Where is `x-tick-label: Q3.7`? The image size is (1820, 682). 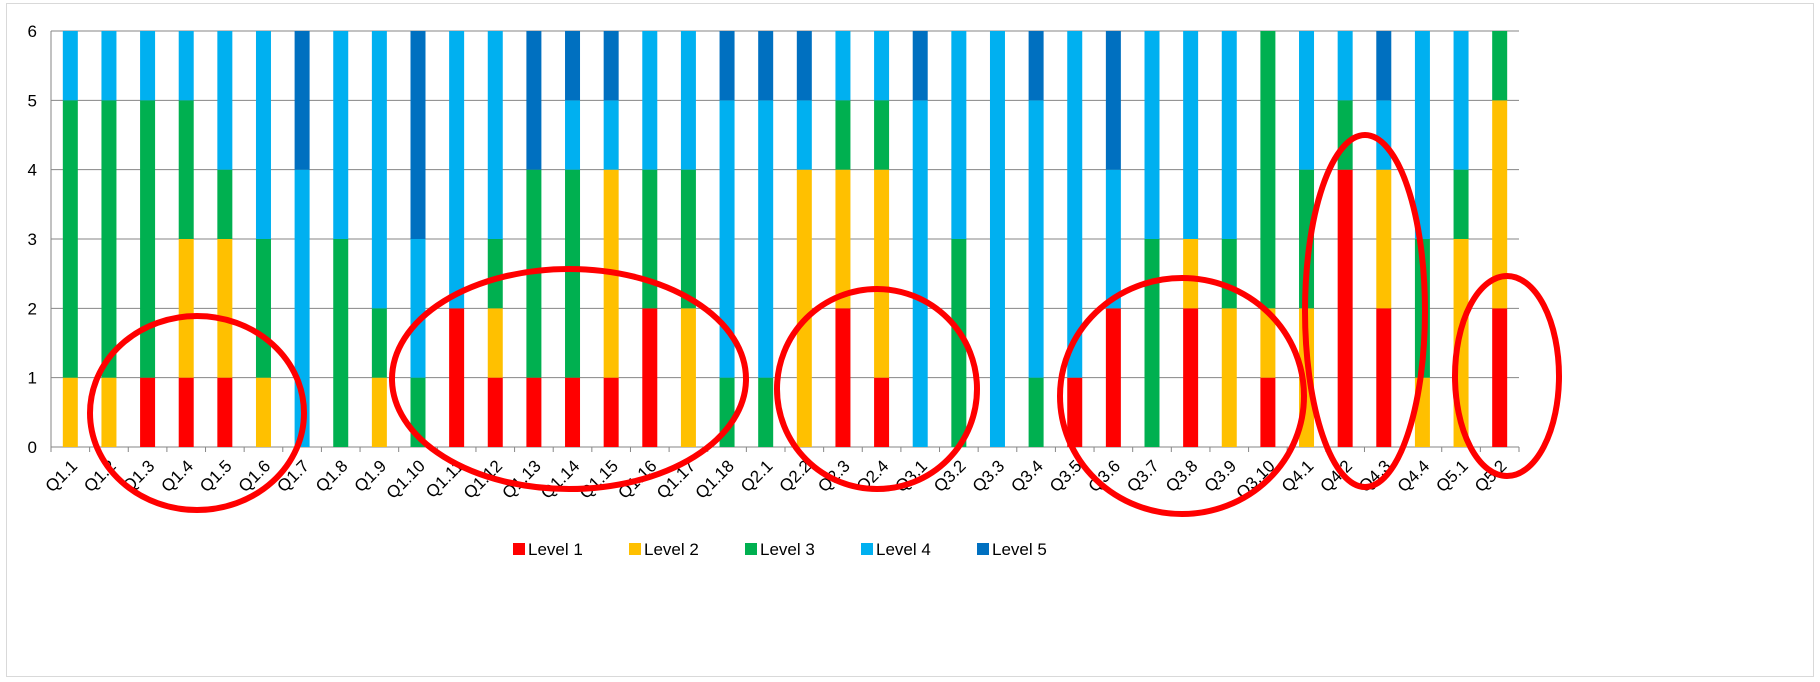 x-tick-label: Q3.7 is located at coordinates (1142, 475).